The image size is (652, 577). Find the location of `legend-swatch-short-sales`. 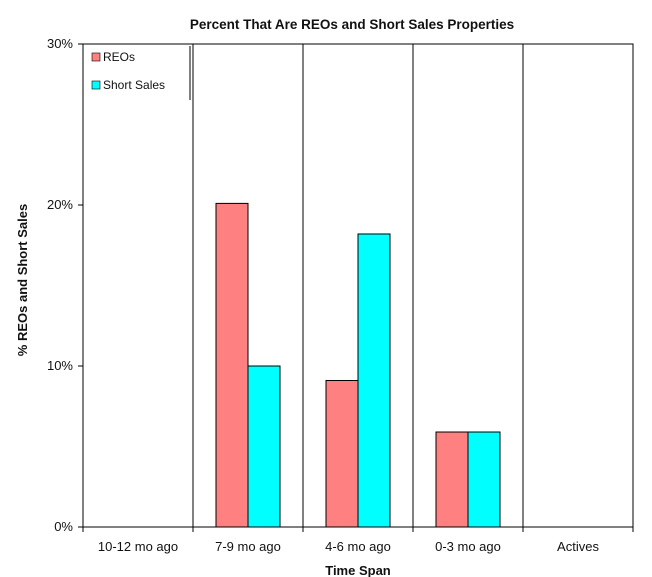

legend-swatch-short-sales is located at coordinates (96, 85).